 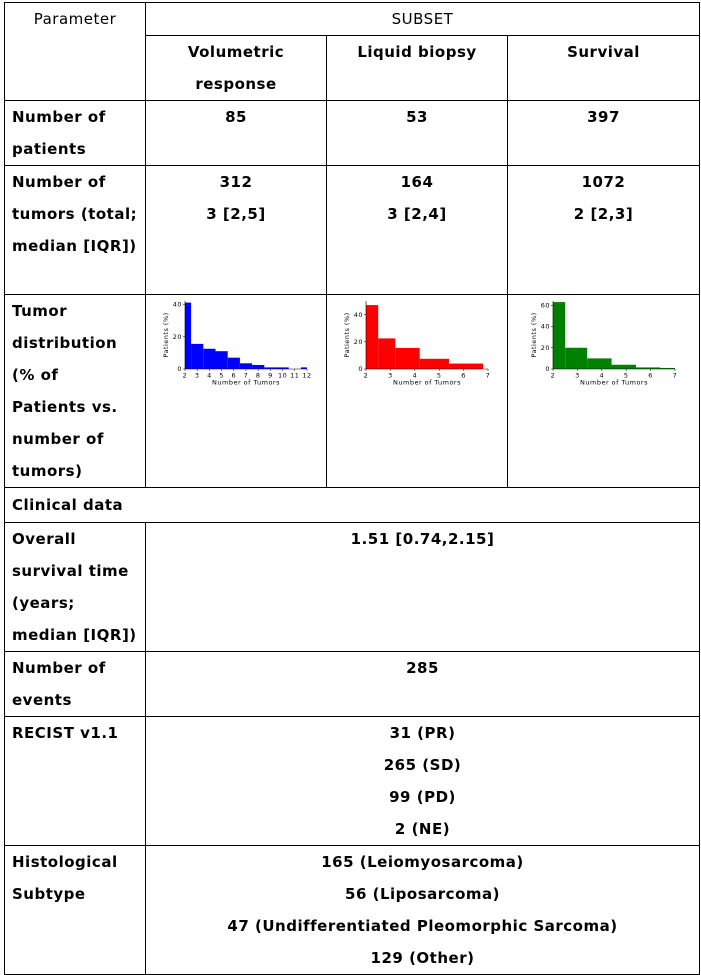 I want to click on events-value: 285, so click(x=422, y=684).